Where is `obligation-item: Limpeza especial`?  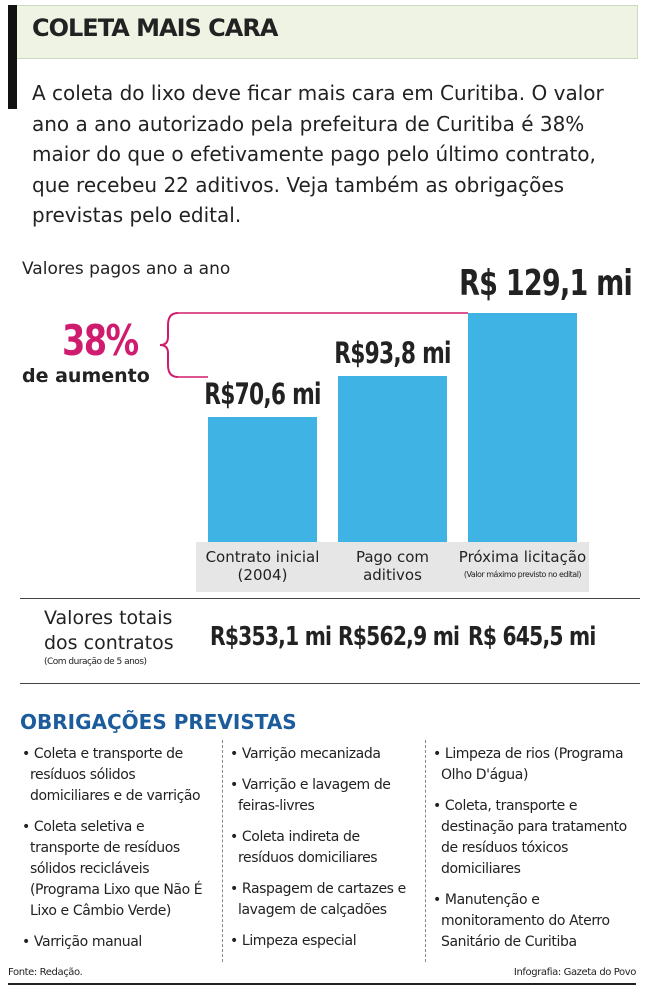
obligation-item: Limpeza especial is located at coordinates (322, 941).